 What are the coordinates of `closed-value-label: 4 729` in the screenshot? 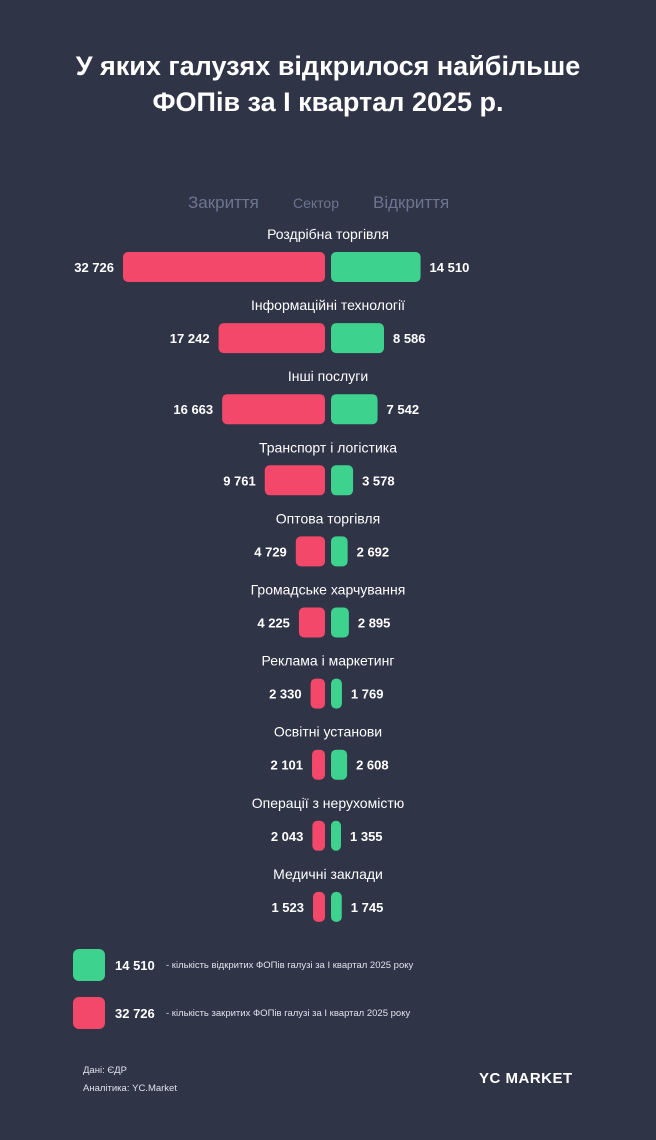 It's located at (270, 551).